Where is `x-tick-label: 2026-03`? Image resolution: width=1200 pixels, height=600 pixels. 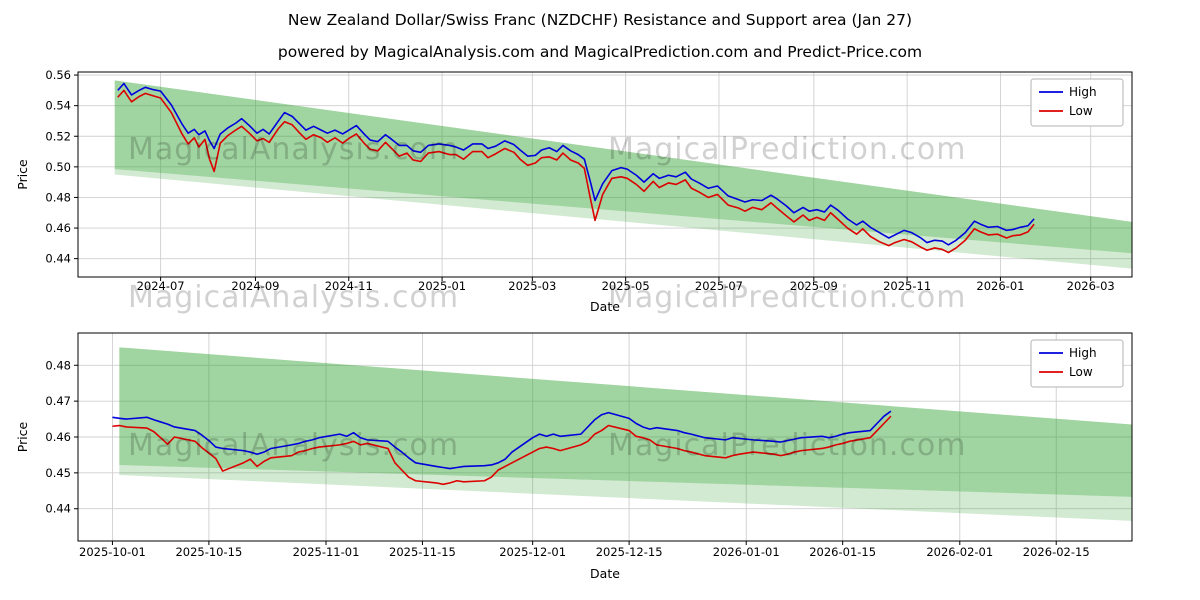
x-tick-label: 2026-03 is located at coordinates (1091, 286).